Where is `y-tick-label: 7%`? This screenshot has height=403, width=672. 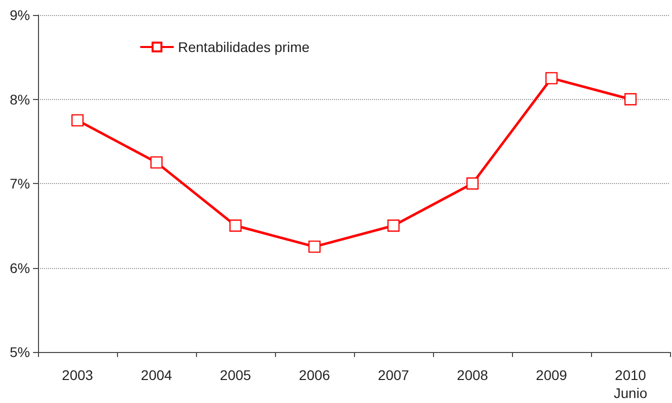 y-tick-label: 7% is located at coordinates (20, 184).